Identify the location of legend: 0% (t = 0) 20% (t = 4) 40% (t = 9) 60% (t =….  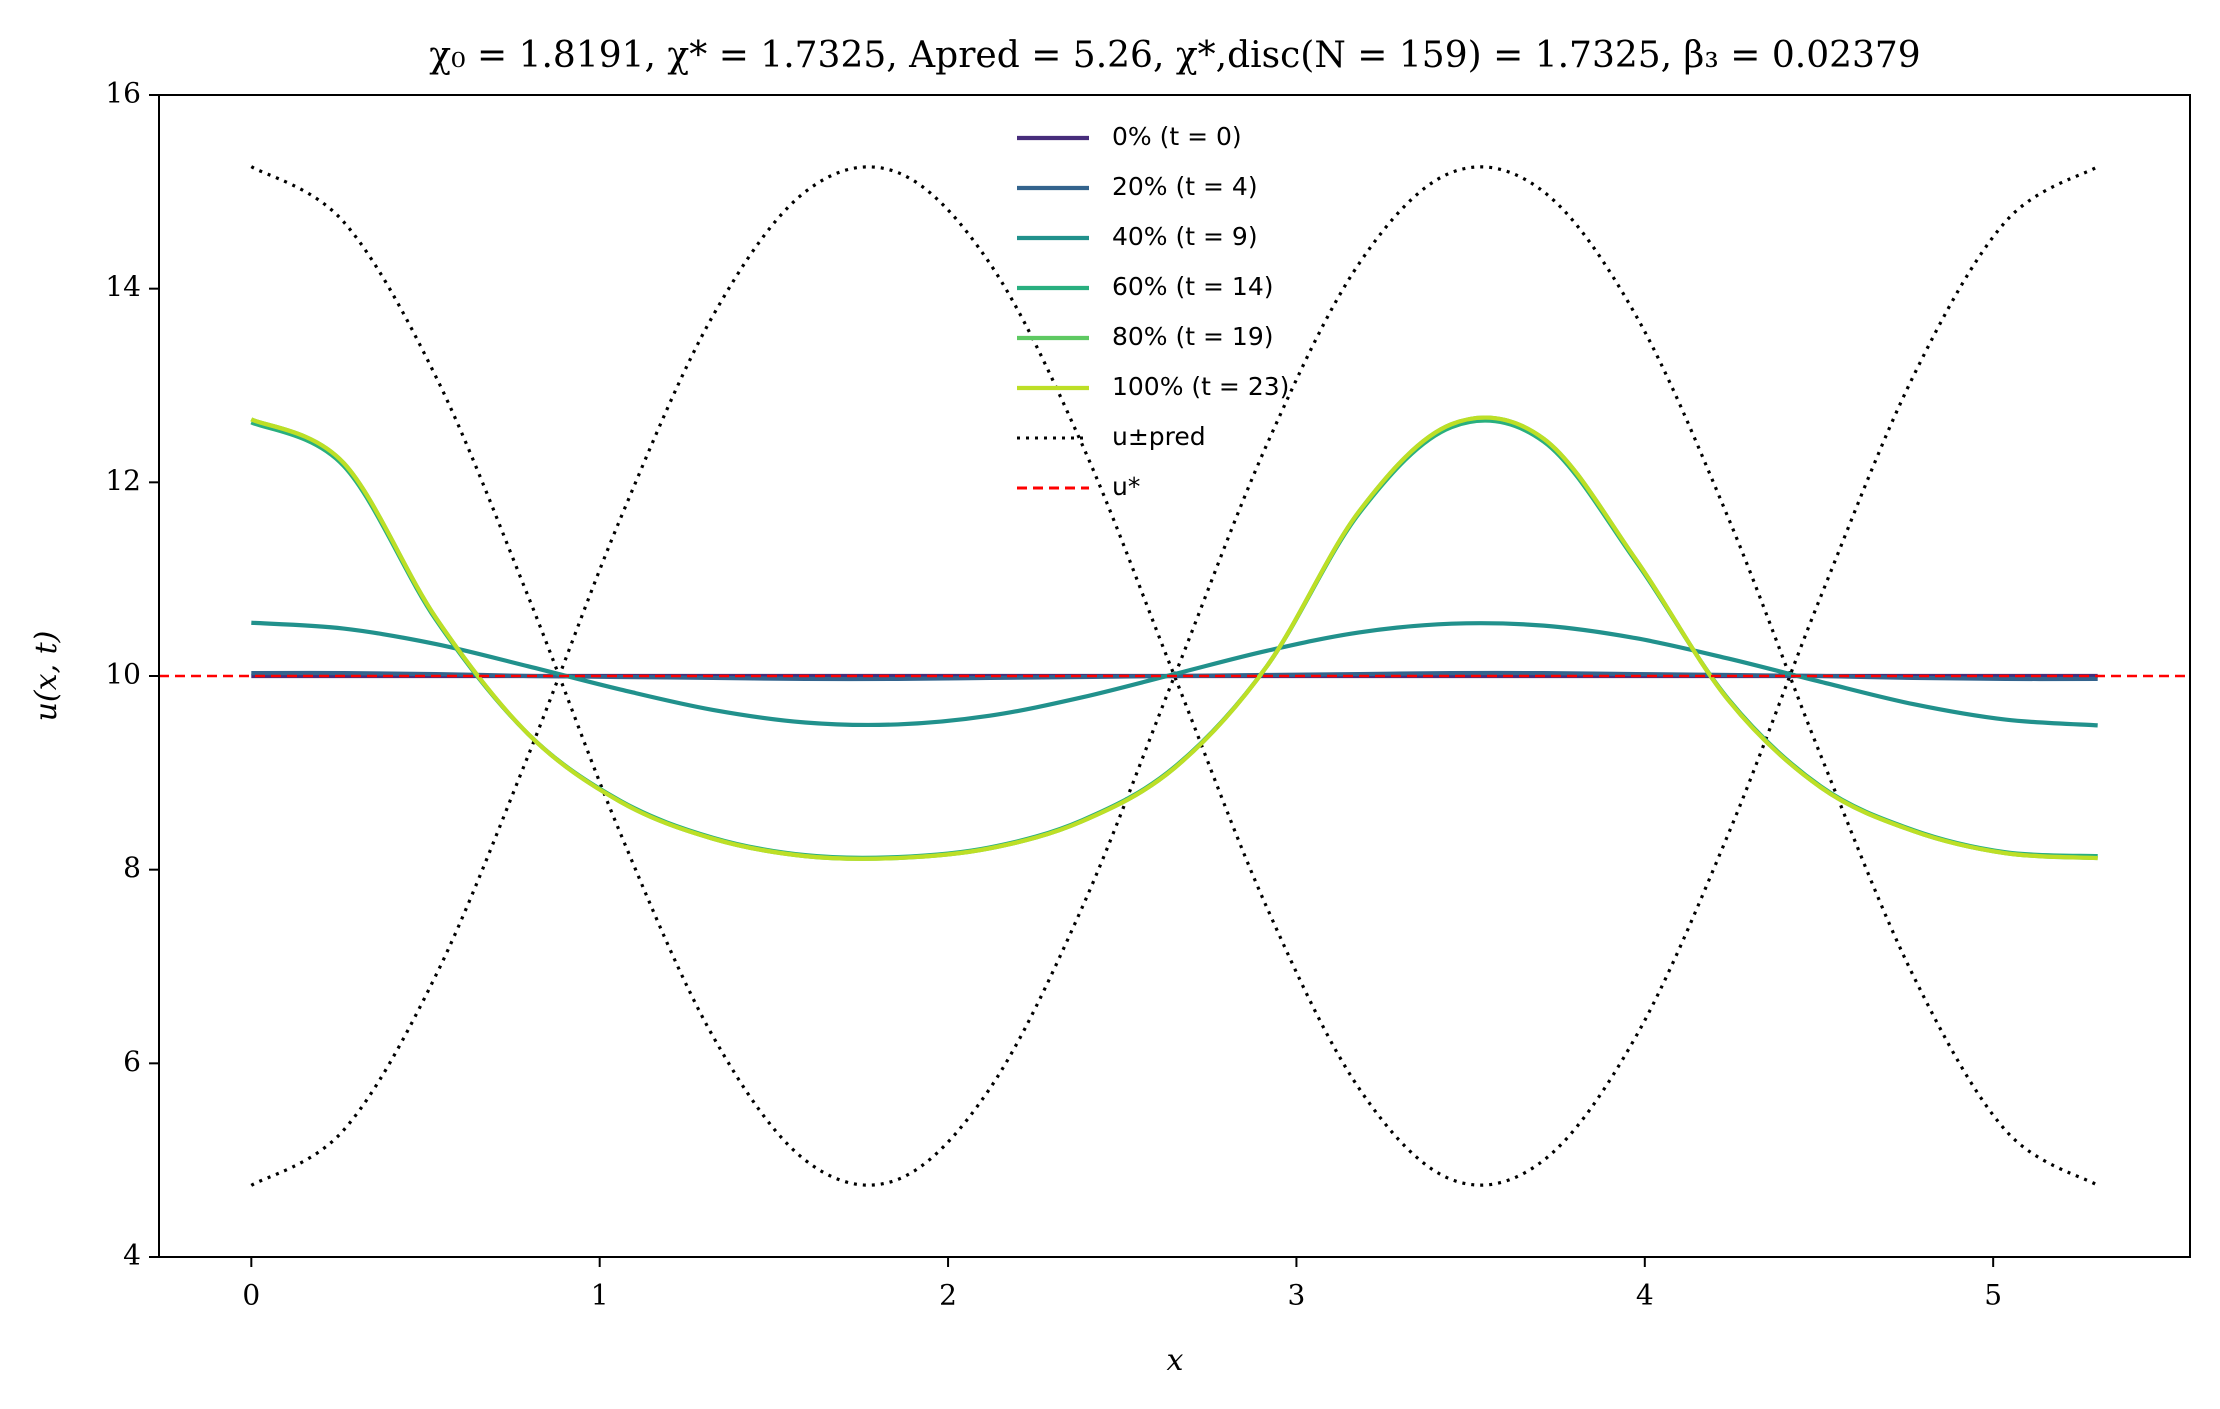
(1153, 311).